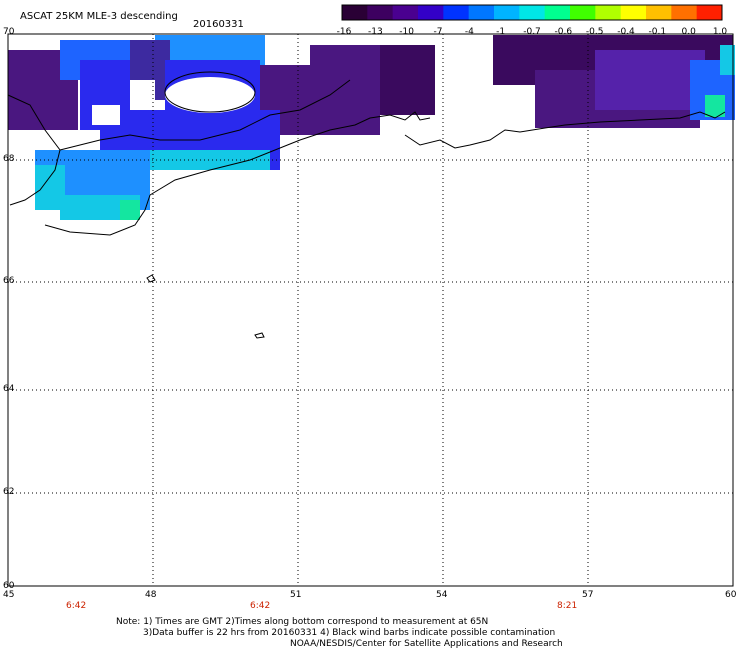 The width and height of the screenshot is (740, 650). Describe the element at coordinates (406, 32) in the screenshot. I see `colorbar-label: -10` at that location.